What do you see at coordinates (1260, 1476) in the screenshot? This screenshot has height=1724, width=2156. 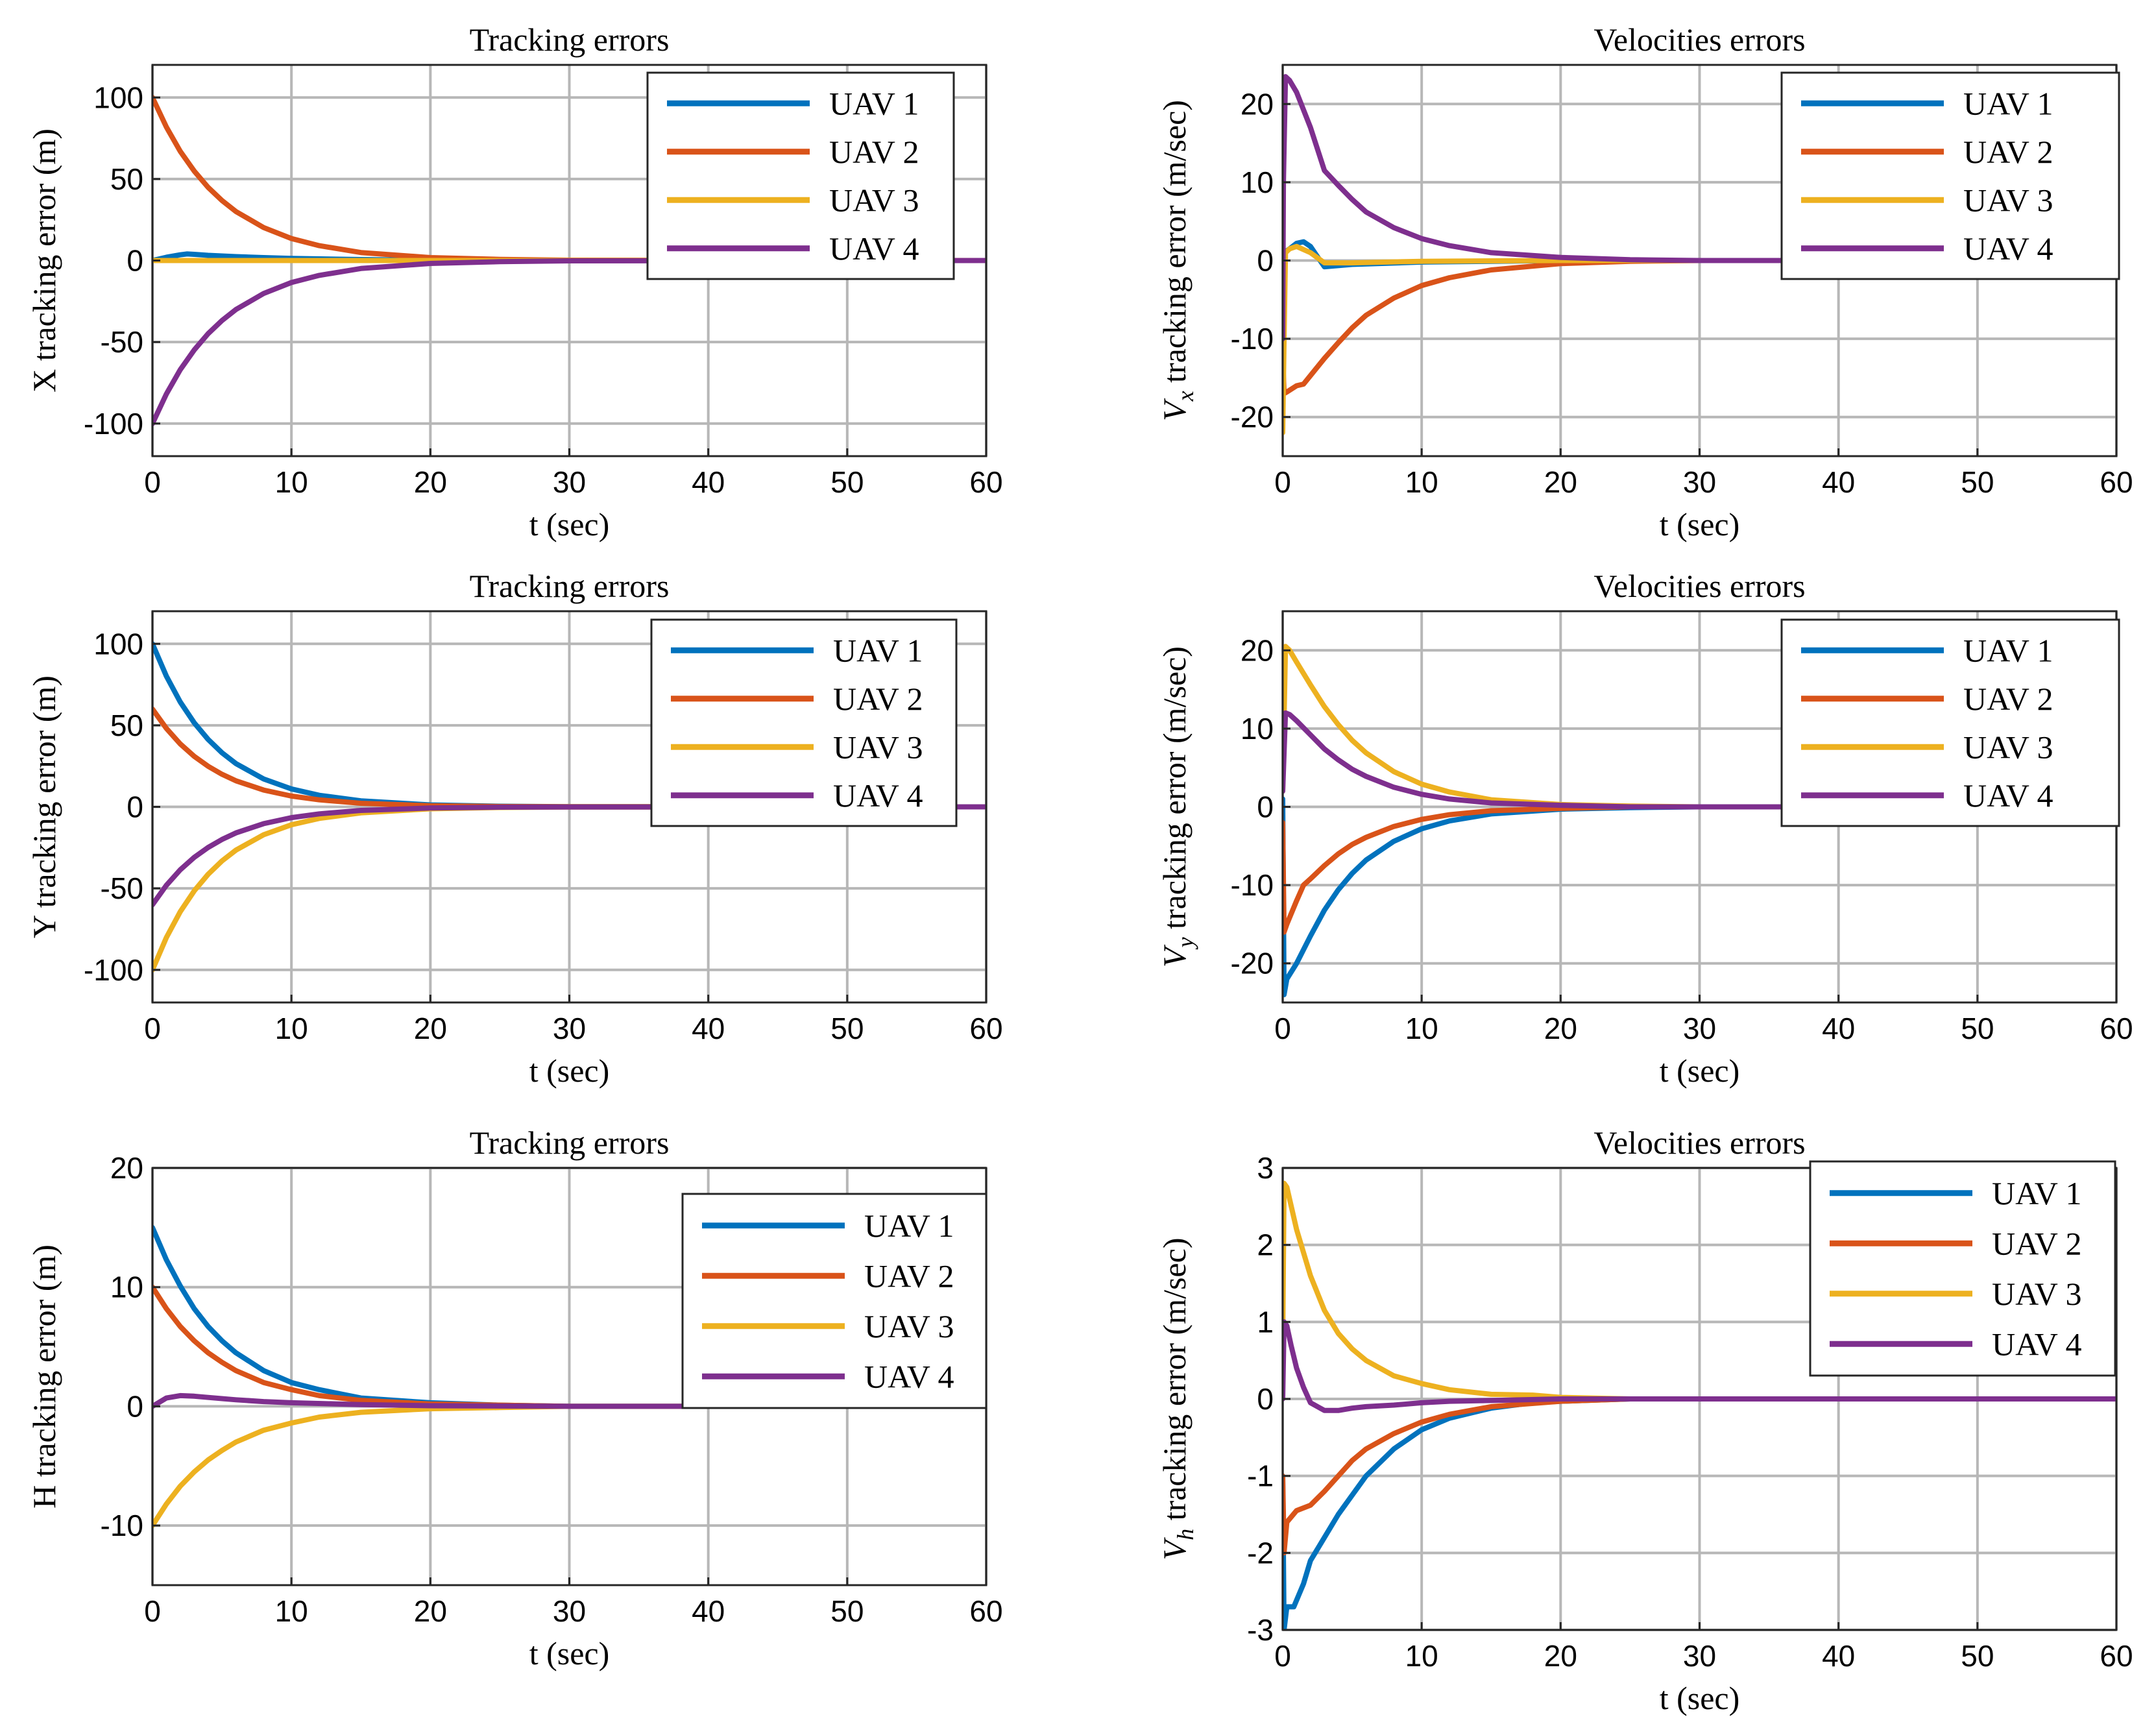 I see `y-tick-label: -1` at bounding box center [1260, 1476].